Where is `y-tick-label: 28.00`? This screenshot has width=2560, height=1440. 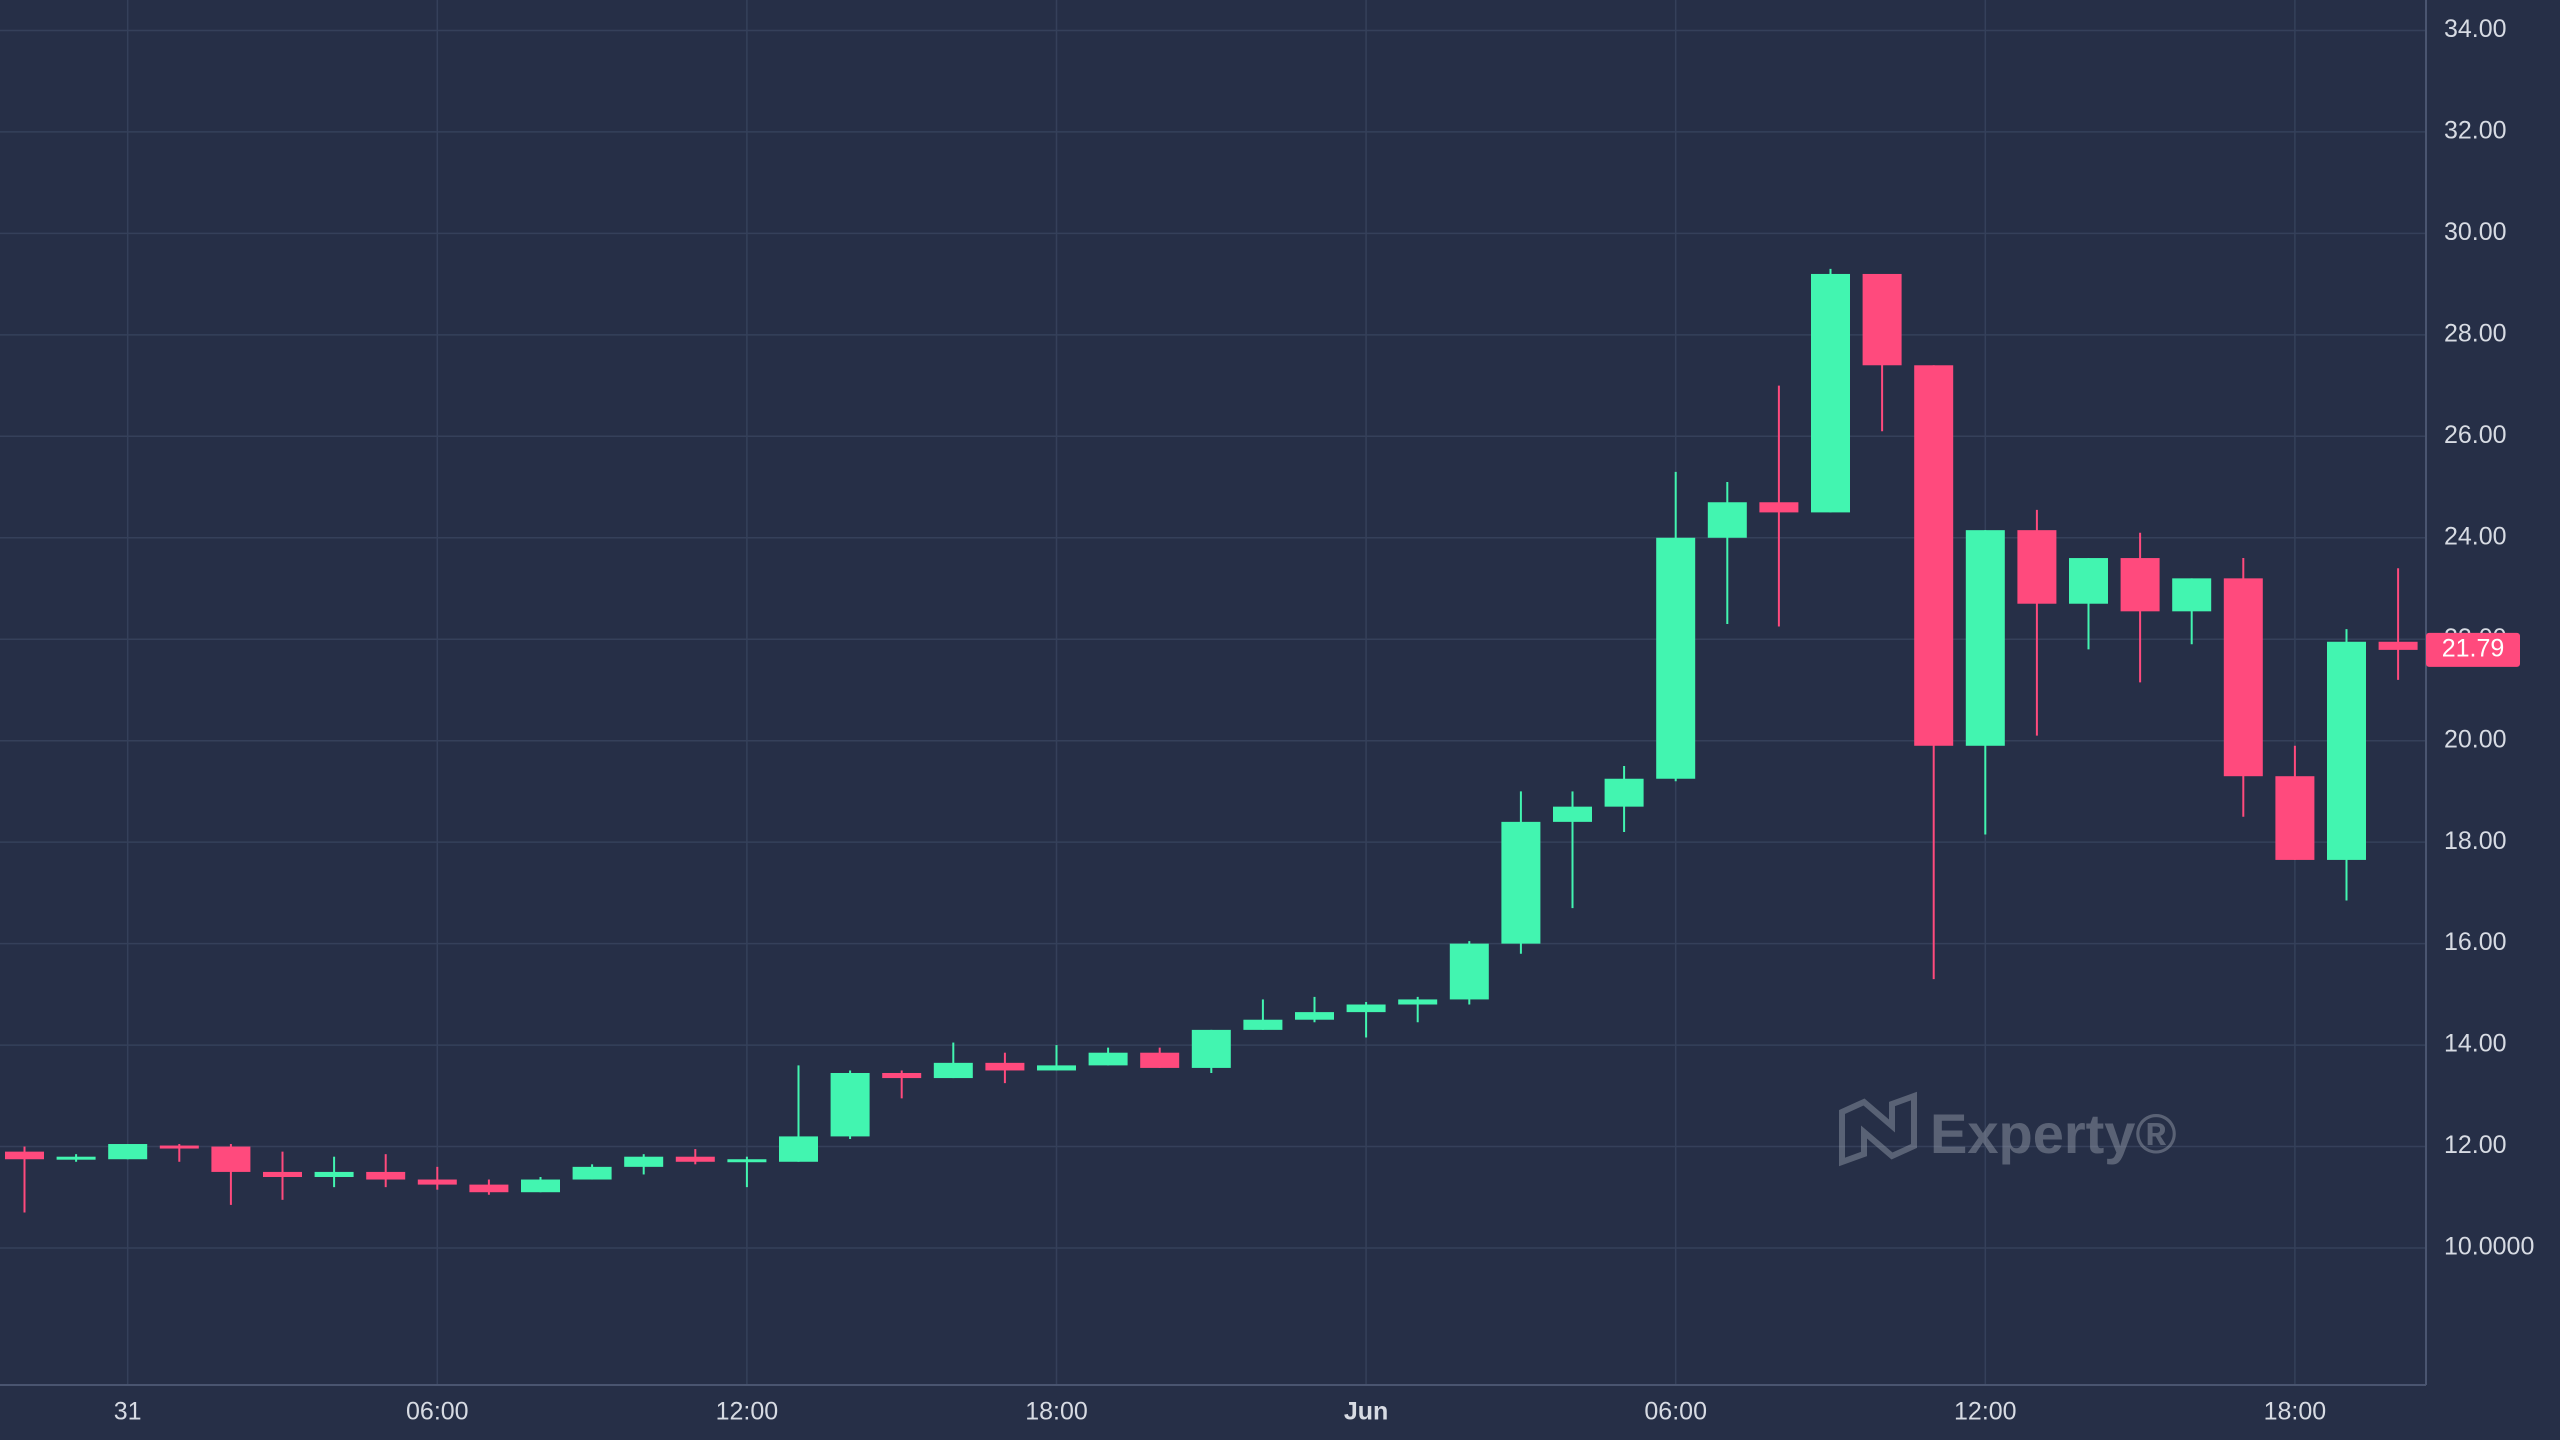
y-tick-label: 28.00 is located at coordinates (2475, 333).